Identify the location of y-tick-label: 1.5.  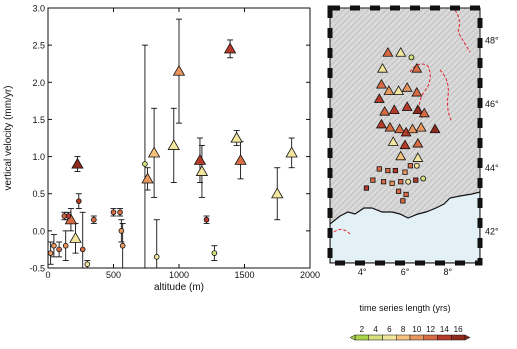
(38, 120).